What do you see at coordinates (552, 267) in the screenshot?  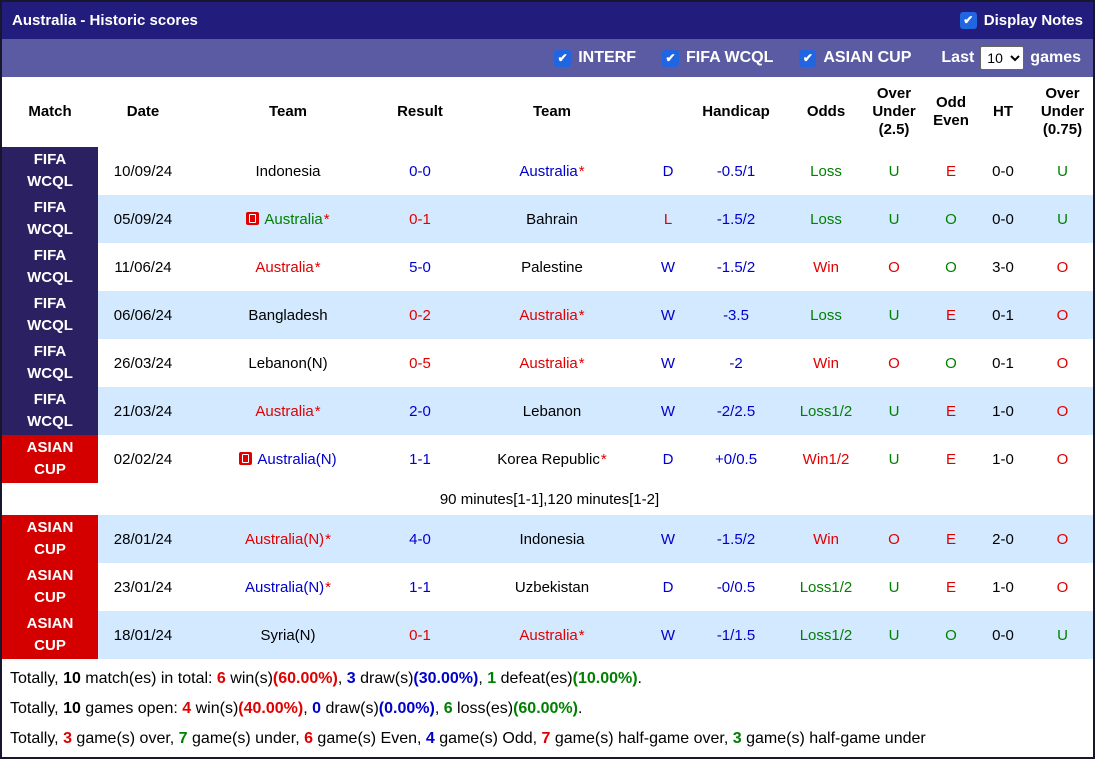 I see `team-name: Palestine` at bounding box center [552, 267].